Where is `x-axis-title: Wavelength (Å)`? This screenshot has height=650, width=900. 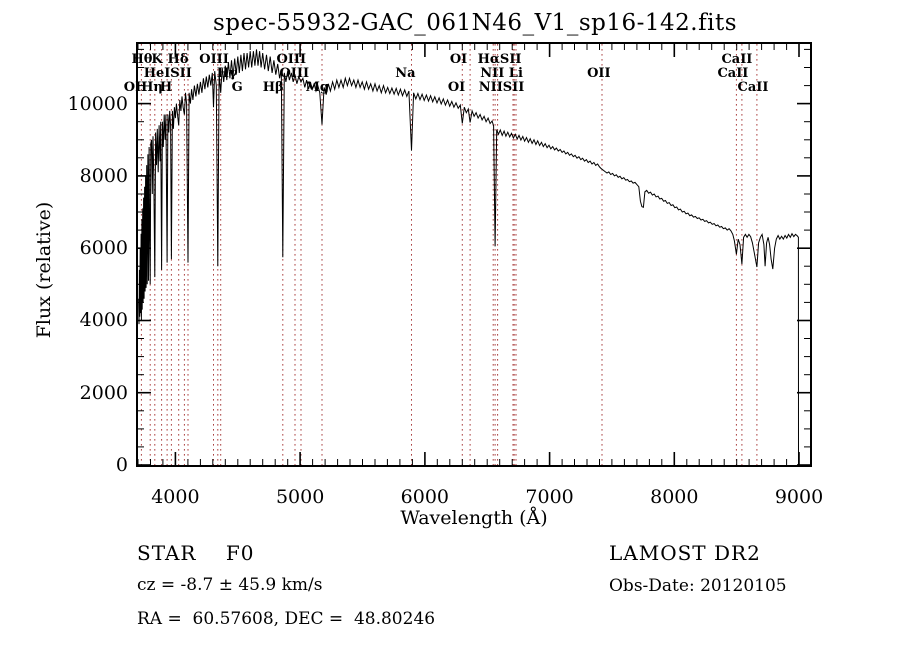 x-axis-title: Wavelength (Å) is located at coordinates (474, 518).